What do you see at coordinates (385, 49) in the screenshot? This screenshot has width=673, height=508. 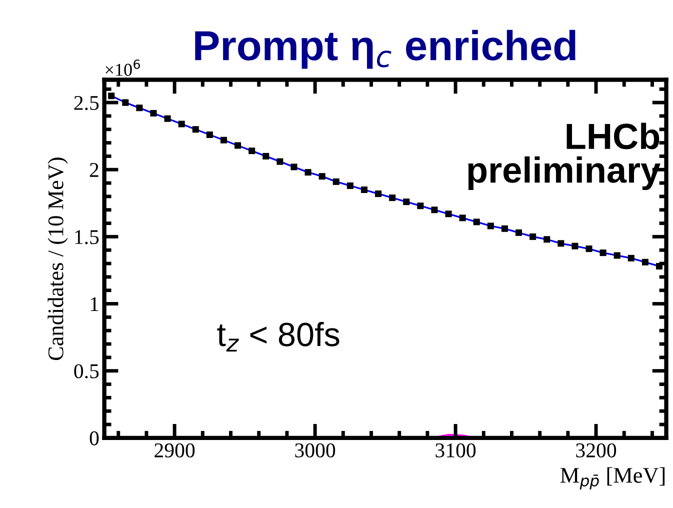 I see `chart-title: Prompt η$_{c}$ enriched` at bounding box center [385, 49].